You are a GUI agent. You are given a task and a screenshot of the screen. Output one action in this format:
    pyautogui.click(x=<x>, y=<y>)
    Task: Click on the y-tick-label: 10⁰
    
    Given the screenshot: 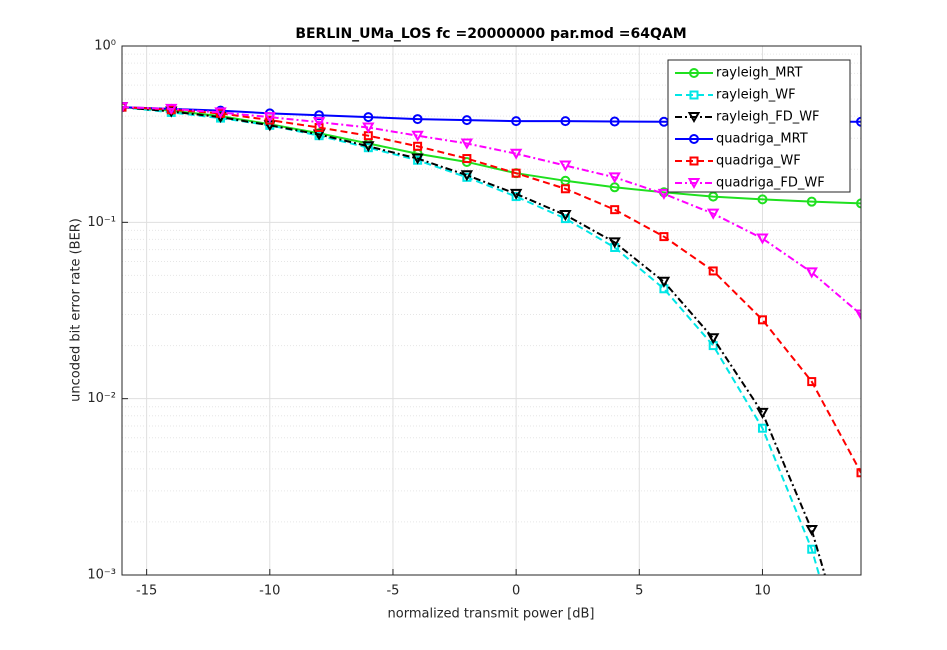 What is the action you would take?
    pyautogui.click(x=105, y=46)
    